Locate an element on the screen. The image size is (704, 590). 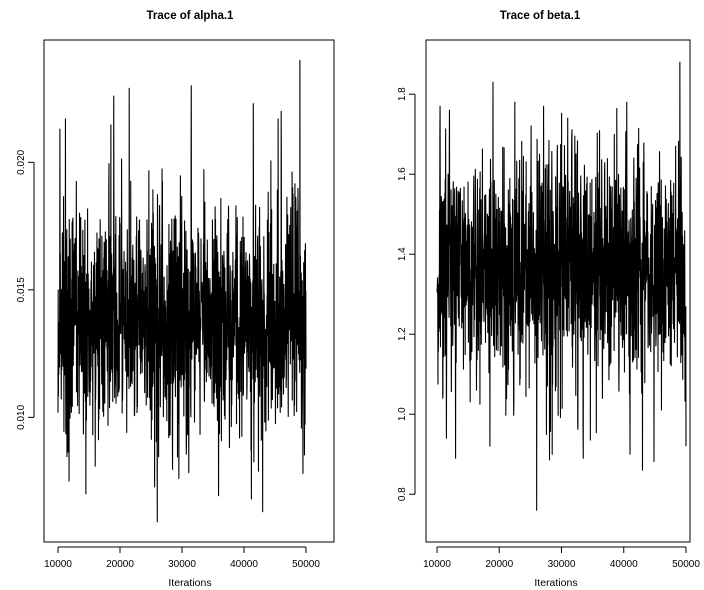
alpha-x-axis-title: Iterations is located at coordinates (189, 583).